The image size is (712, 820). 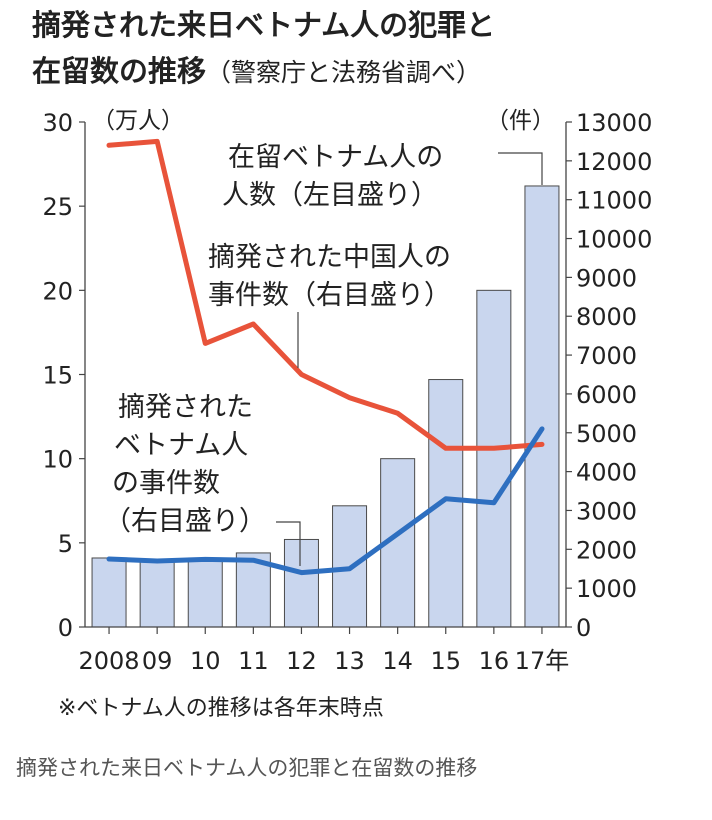 What do you see at coordinates (614, 201) in the screenshot?
I see `right-tick-label: 11000` at bounding box center [614, 201].